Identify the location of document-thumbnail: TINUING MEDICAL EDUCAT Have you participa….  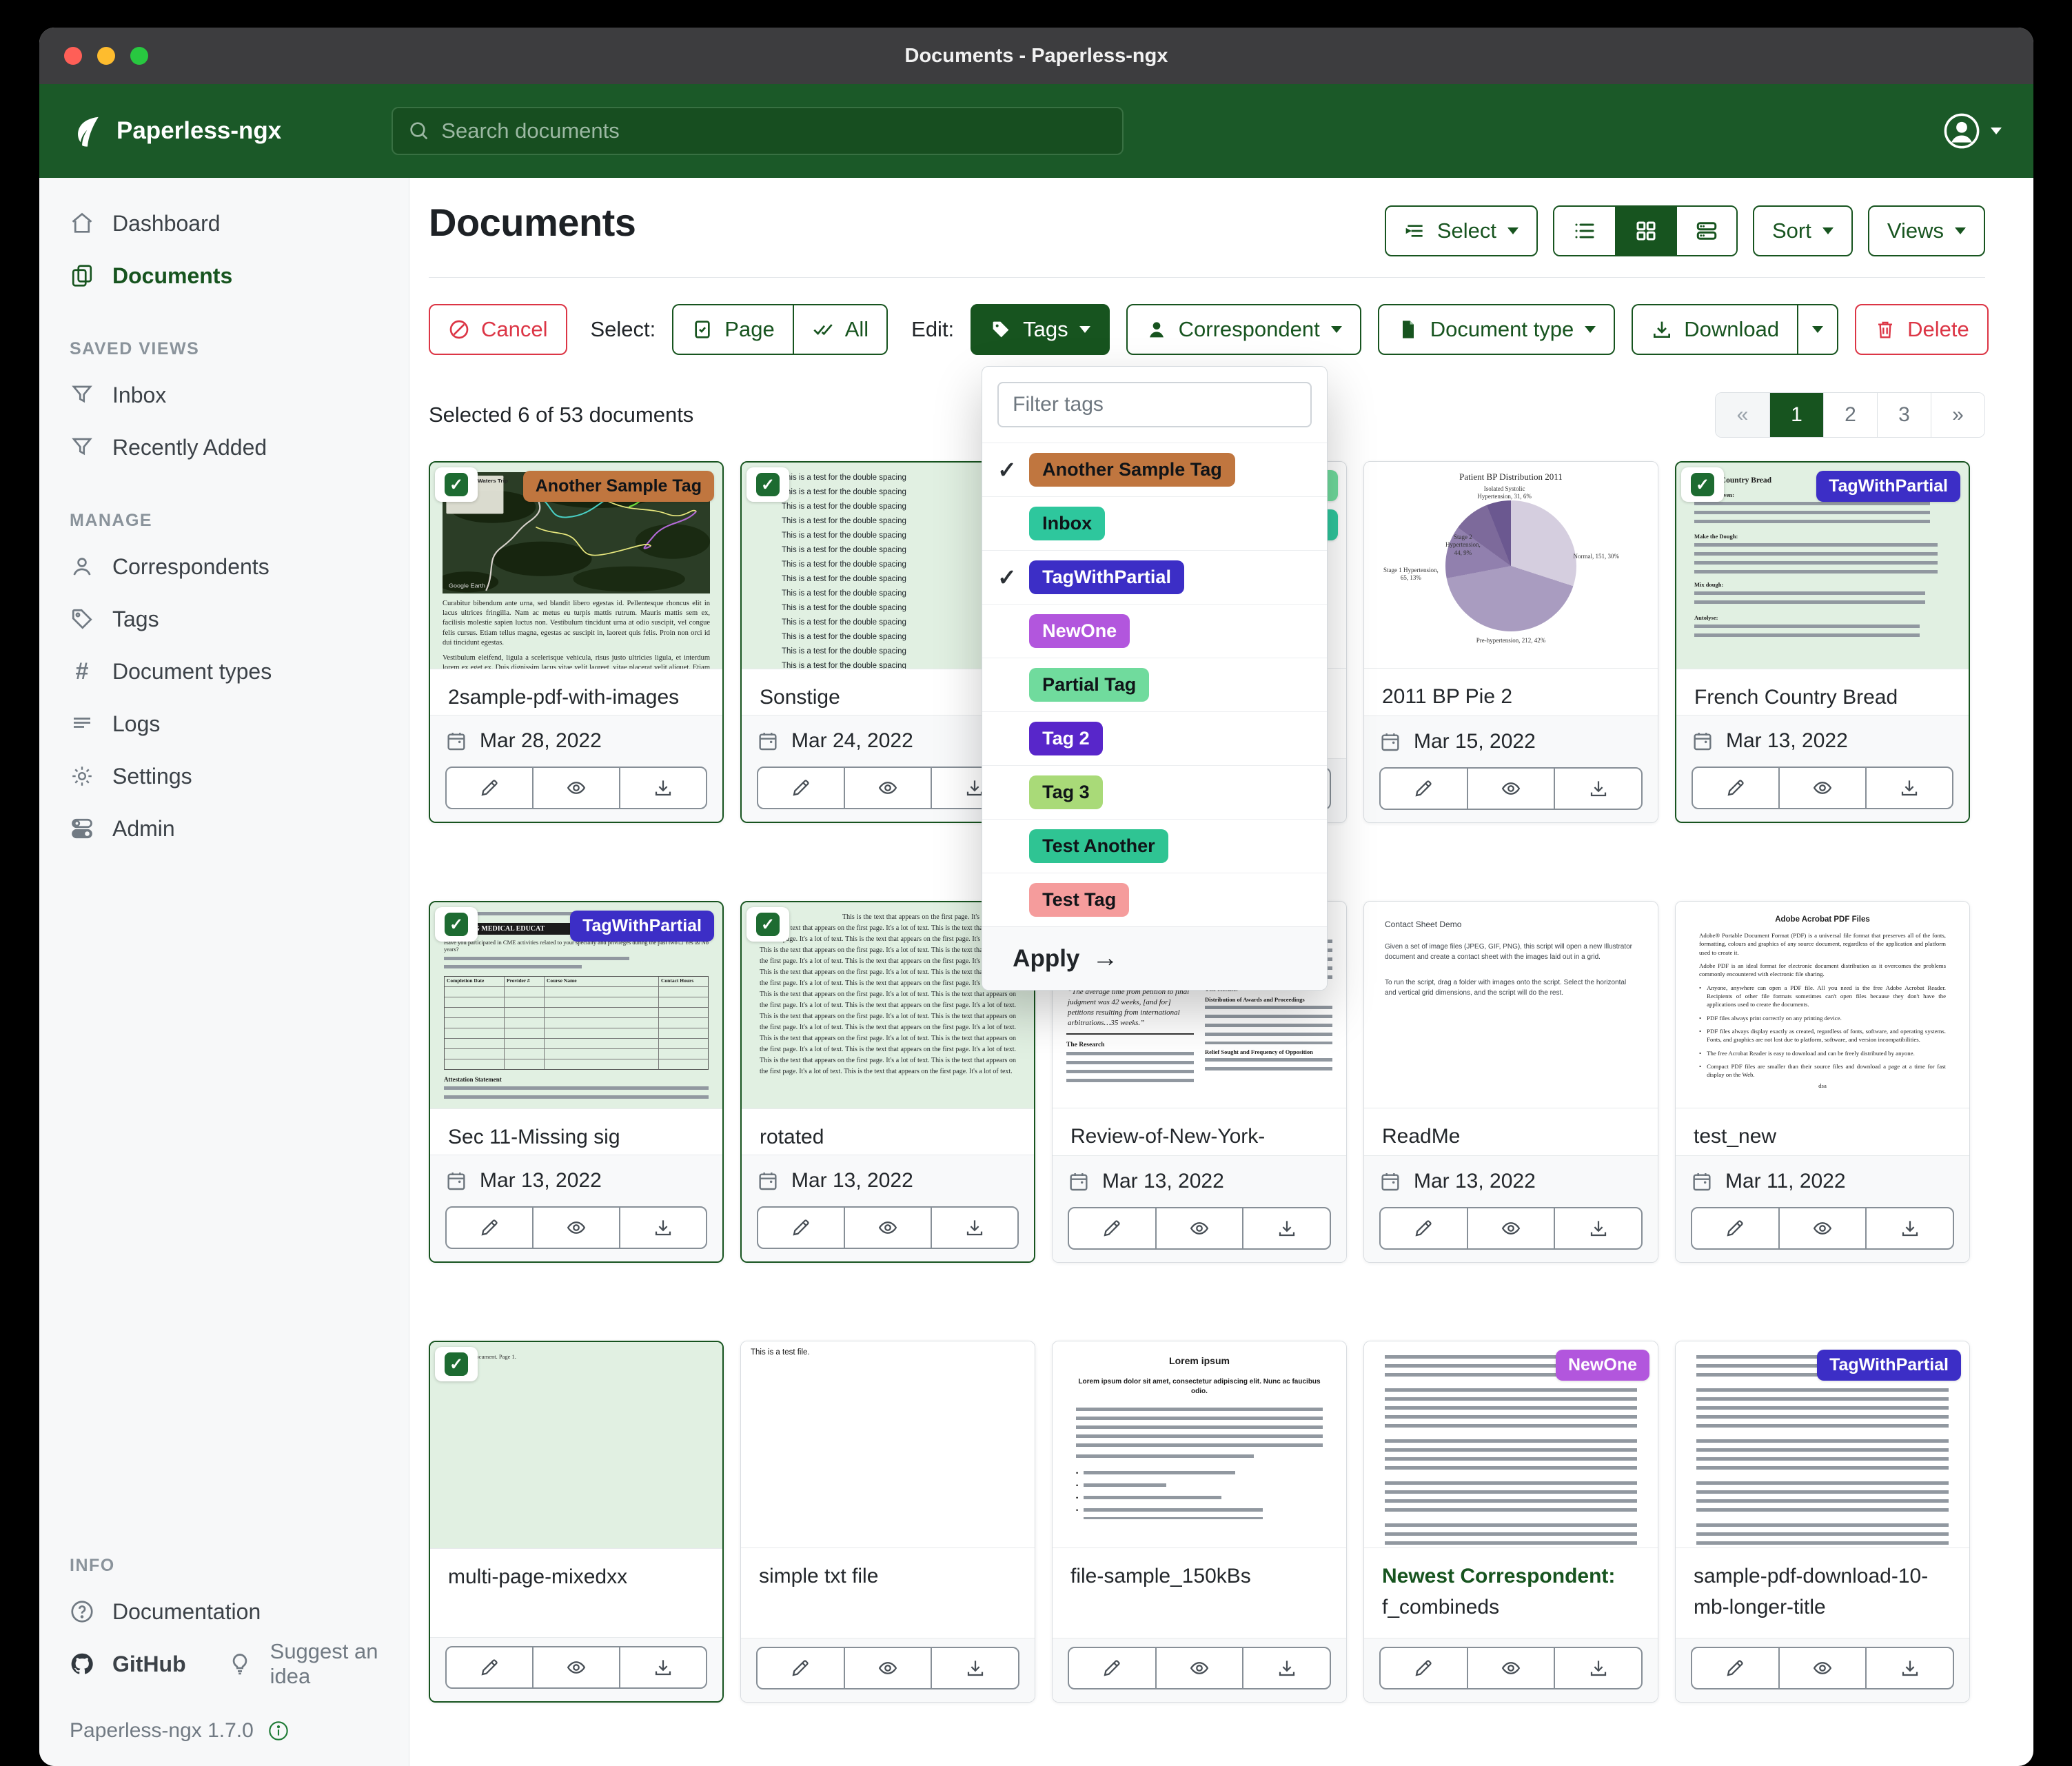
(576, 1005).